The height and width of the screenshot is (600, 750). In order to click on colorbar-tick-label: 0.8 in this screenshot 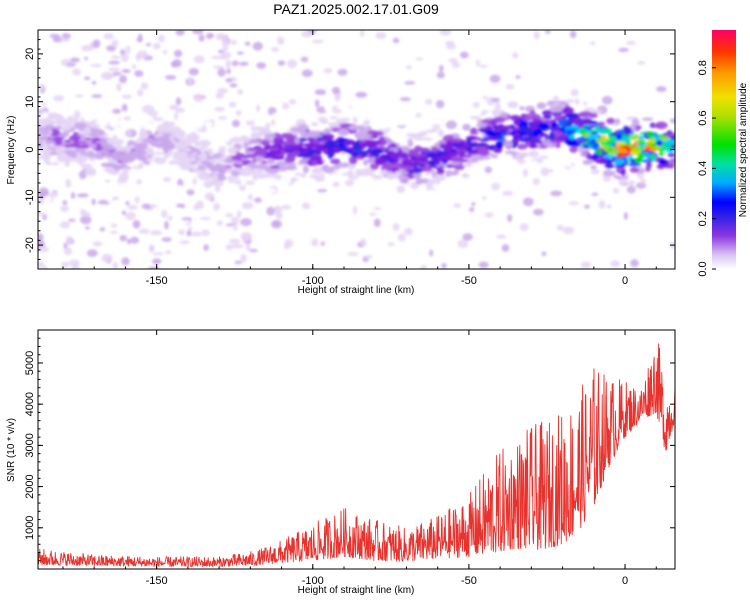, I will do `click(703, 67)`.